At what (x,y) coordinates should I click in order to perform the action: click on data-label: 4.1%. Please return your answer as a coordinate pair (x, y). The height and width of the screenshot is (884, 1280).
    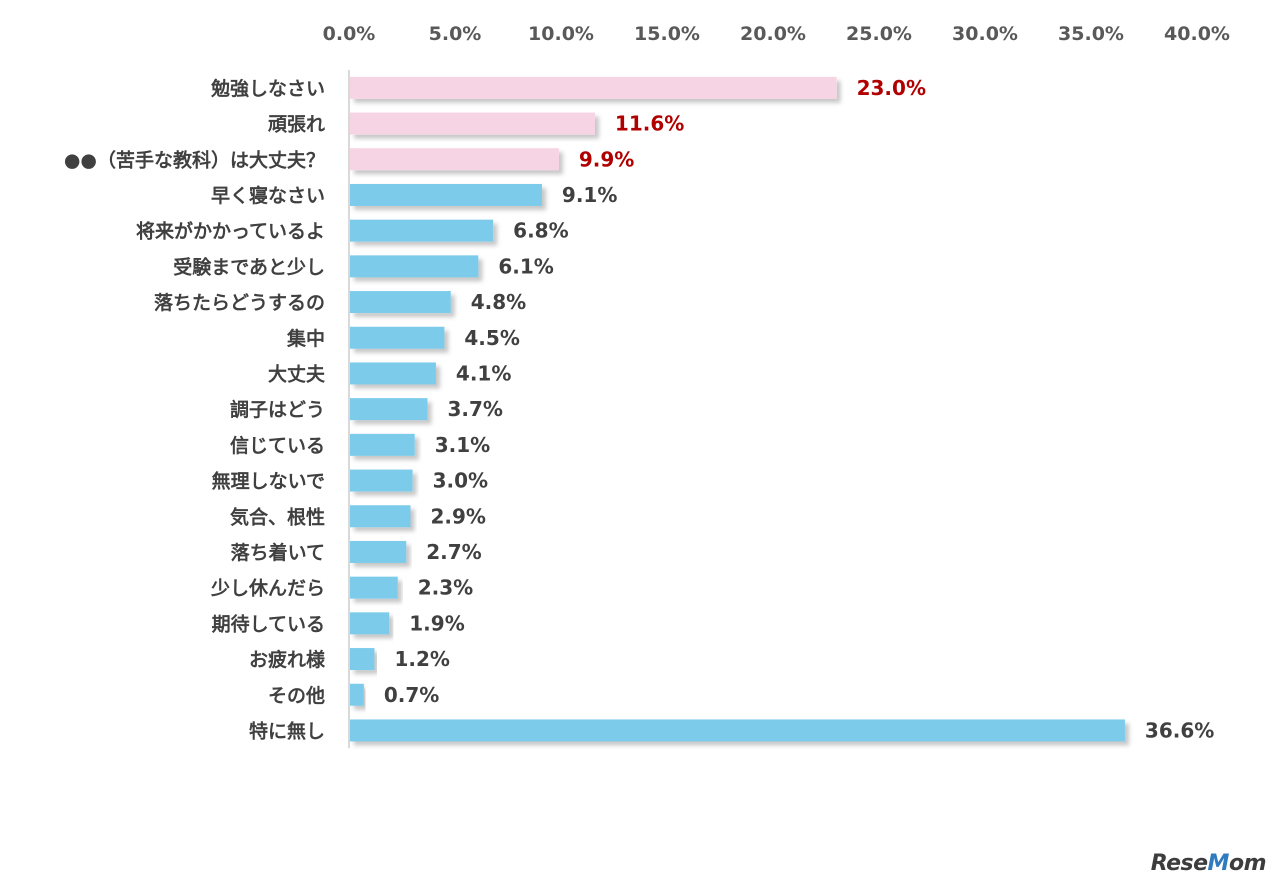
    Looking at the image, I should click on (483, 373).